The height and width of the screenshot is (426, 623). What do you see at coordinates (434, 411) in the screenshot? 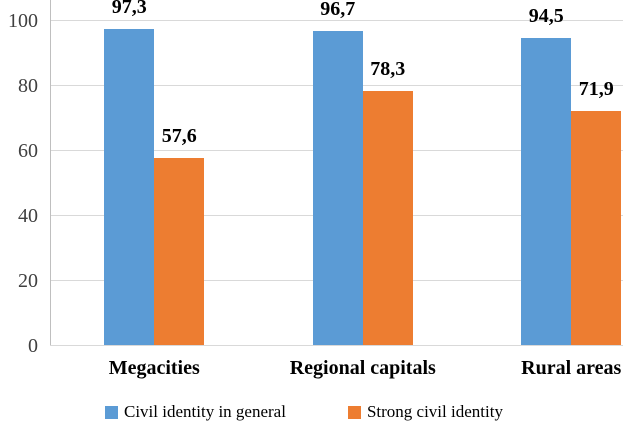
I see `legend-label: Strong civil identity` at bounding box center [434, 411].